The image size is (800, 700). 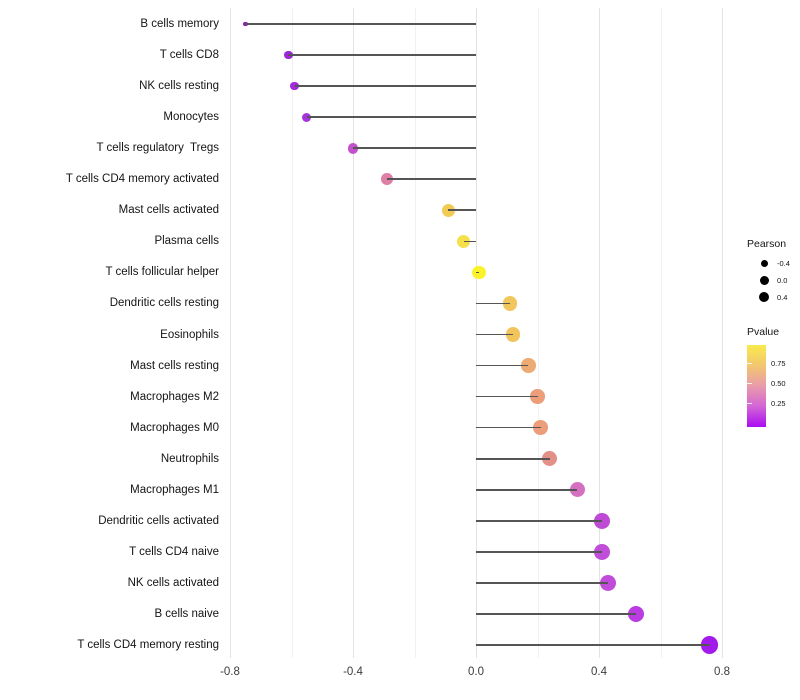 What do you see at coordinates (174, 365) in the screenshot?
I see `y-axis-label: Mast cells resting` at bounding box center [174, 365].